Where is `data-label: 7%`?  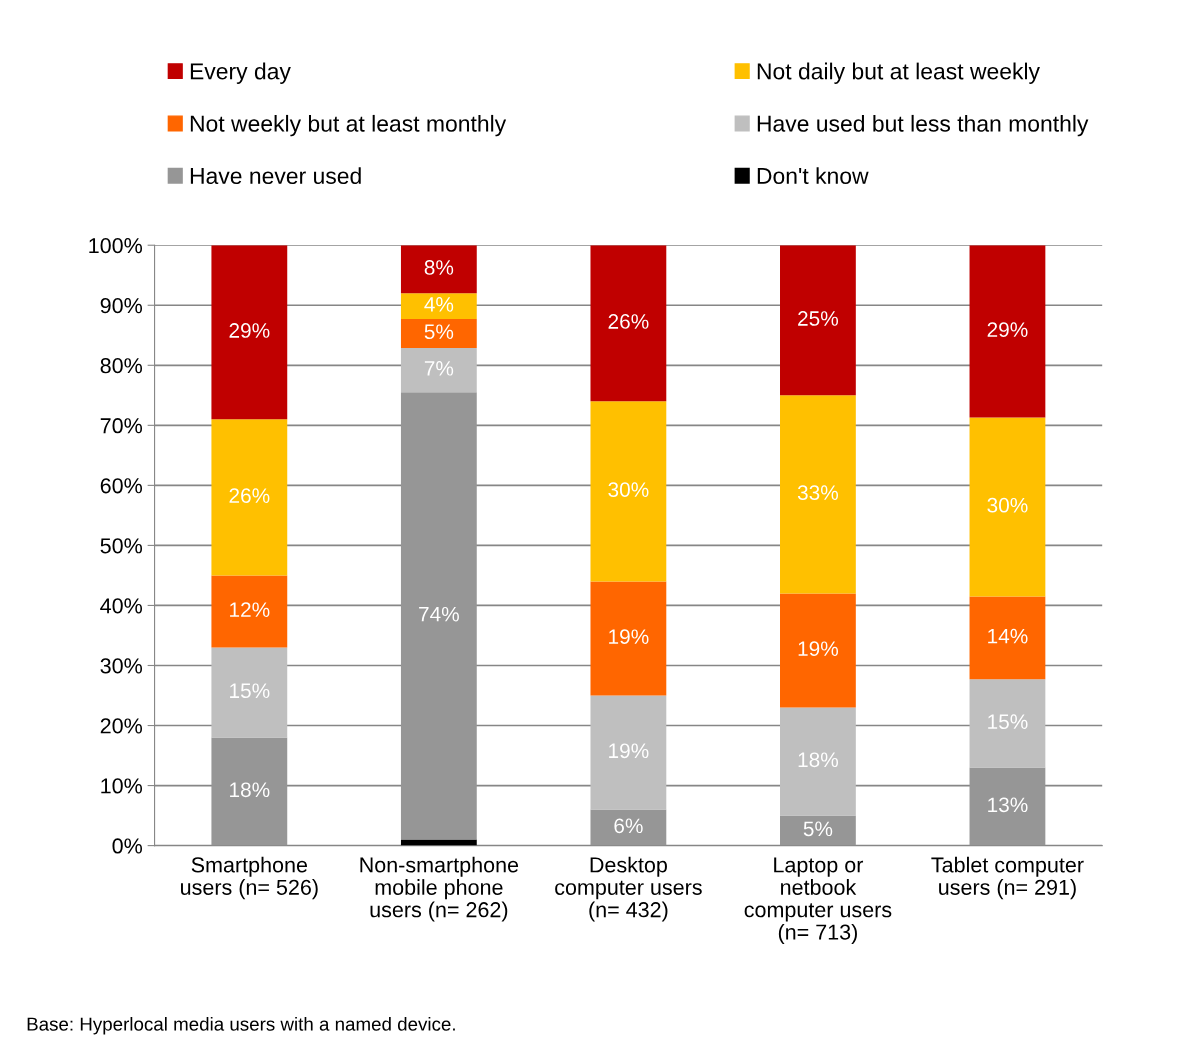
data-label: 7% is located at coordinates (439, 368).